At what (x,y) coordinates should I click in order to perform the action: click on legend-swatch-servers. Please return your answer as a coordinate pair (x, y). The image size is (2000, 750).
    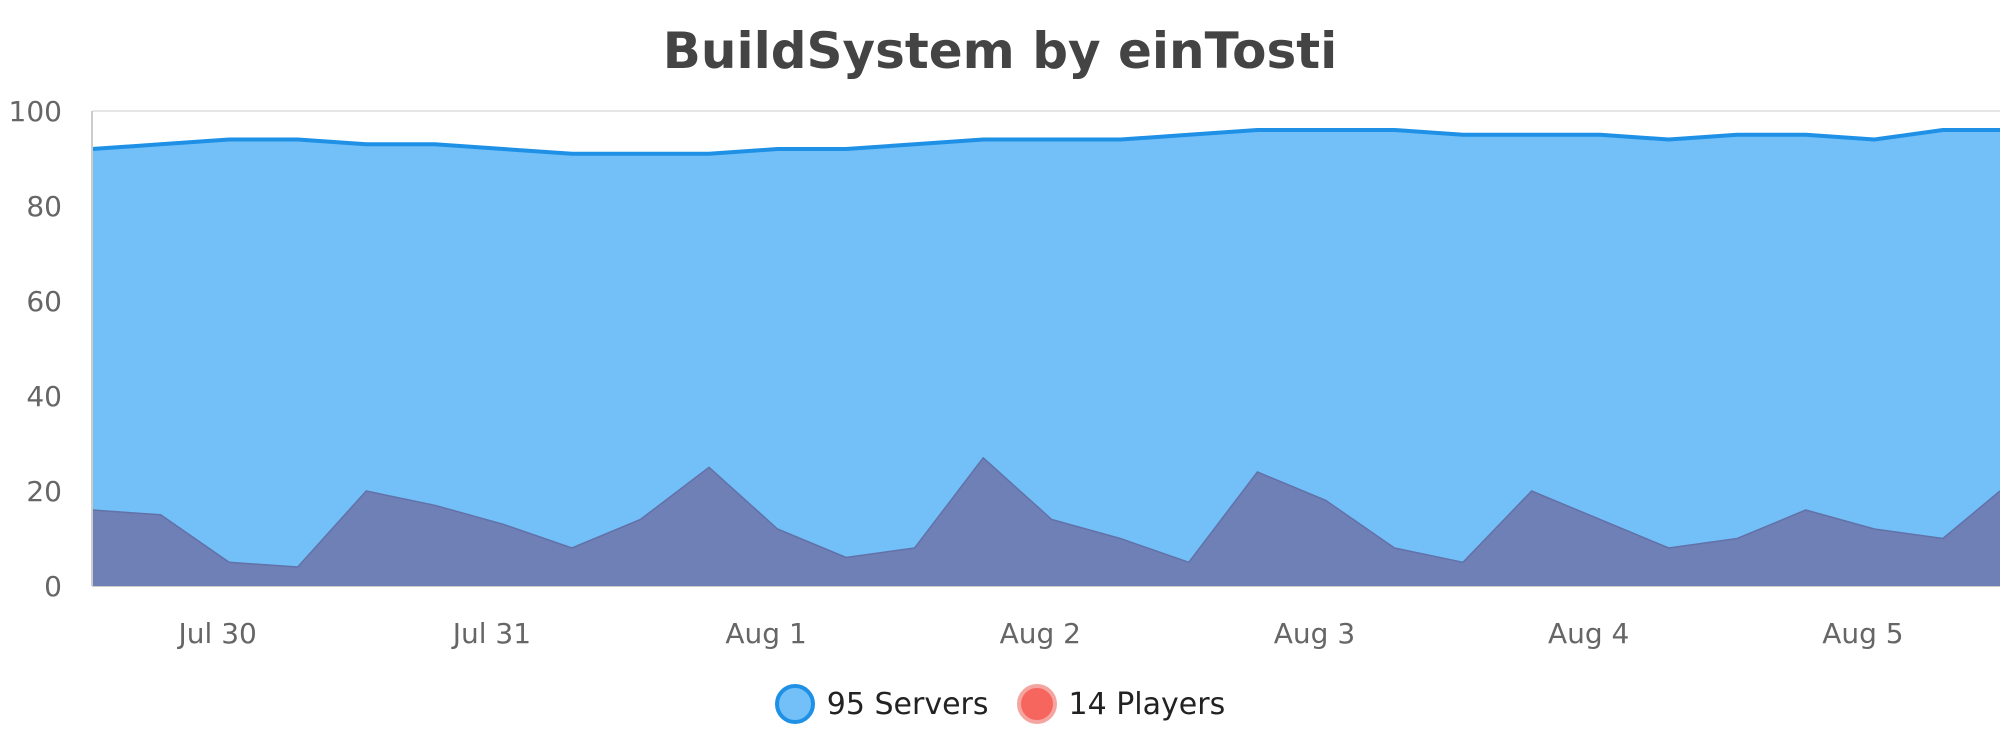
    Looking at the image, I should click on (794, 704).